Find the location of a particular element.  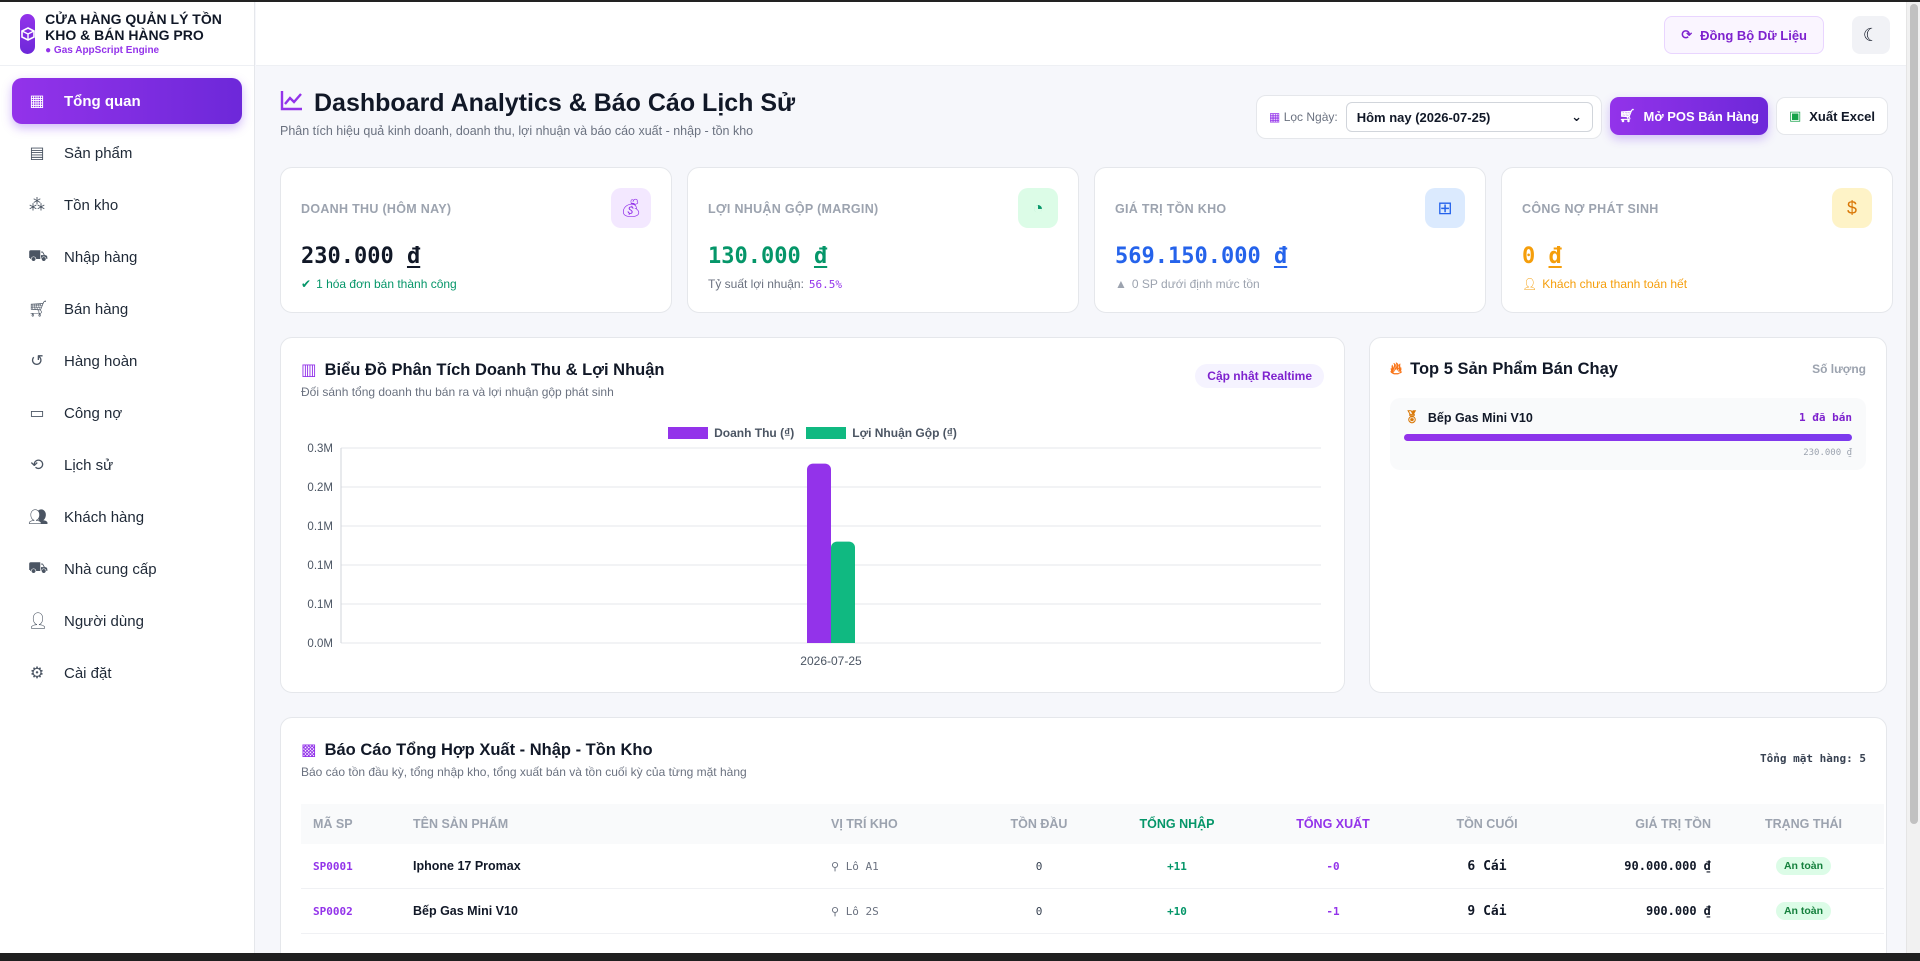

fire-icon: 🔥︎ is located at coordinates (1396, 369).